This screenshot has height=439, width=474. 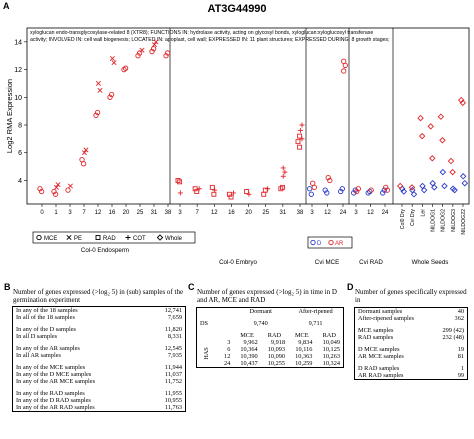 What do you see at coordinates (197, 213) in the screenshot?
I see `x-tick-label: 7` at bounding box center [197, 213].